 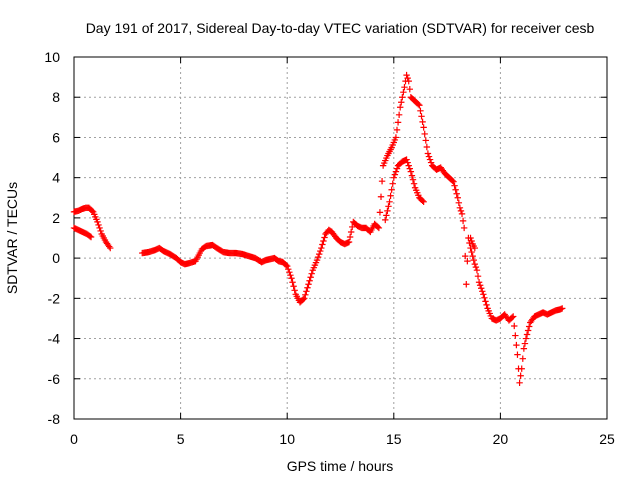 What do you see at coordinates (342, 439) in the screenshot?
I see `x-tick-labels: 0 5 10 15 20 25` at bounding box center [342, 439].